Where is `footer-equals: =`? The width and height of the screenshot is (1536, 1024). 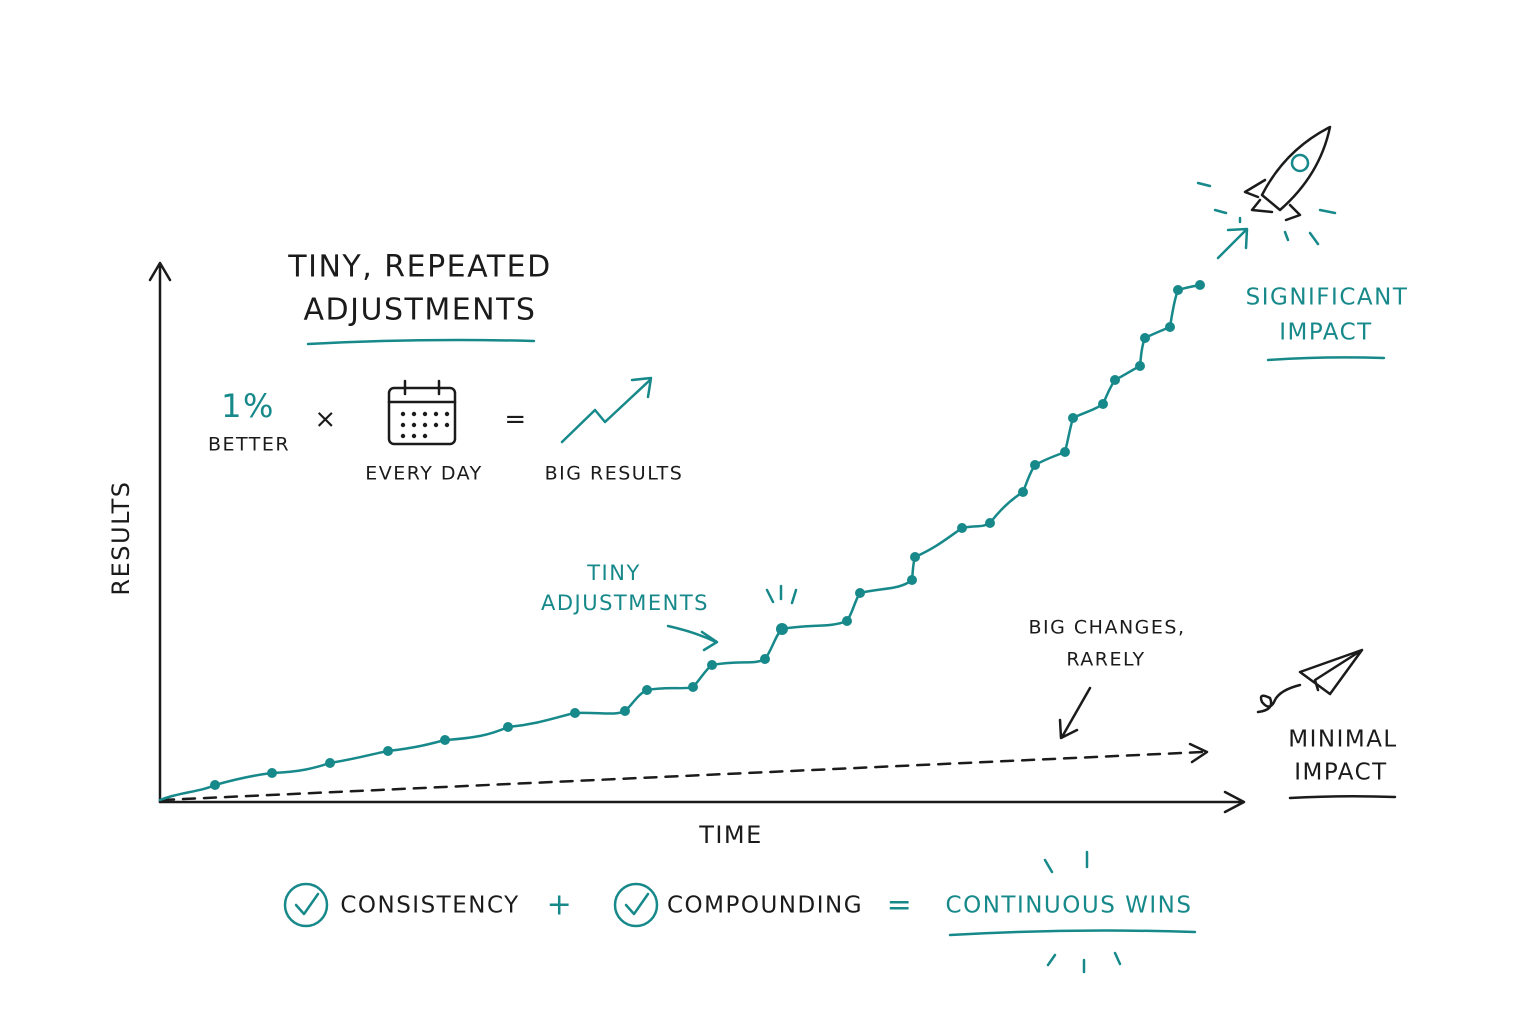
footer-equals: = is located at coordinates (900, 905).